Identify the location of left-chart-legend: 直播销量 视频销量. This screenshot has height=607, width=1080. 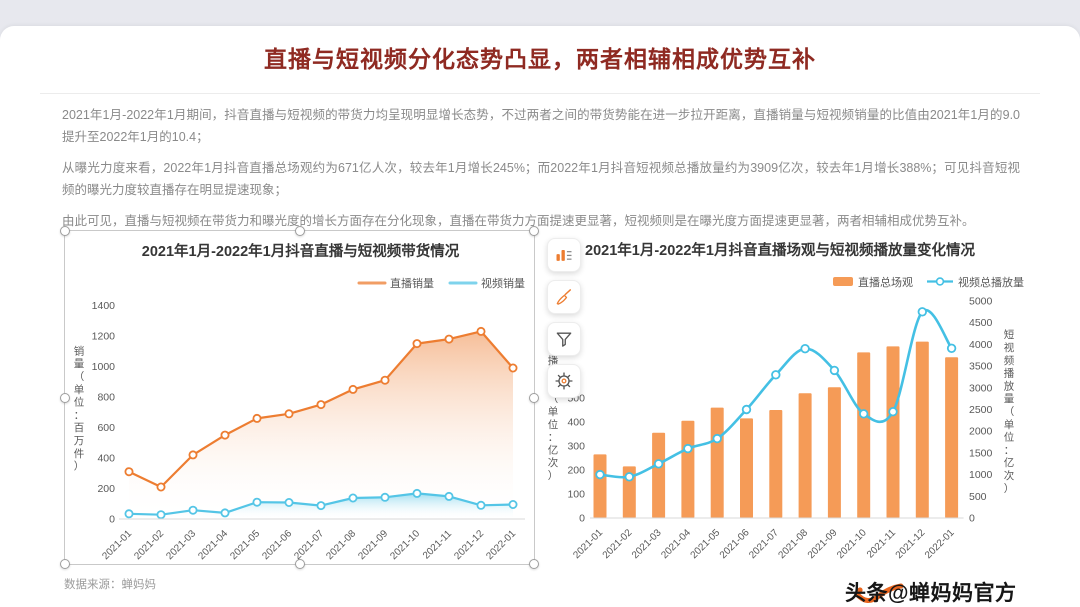
(441, 283).